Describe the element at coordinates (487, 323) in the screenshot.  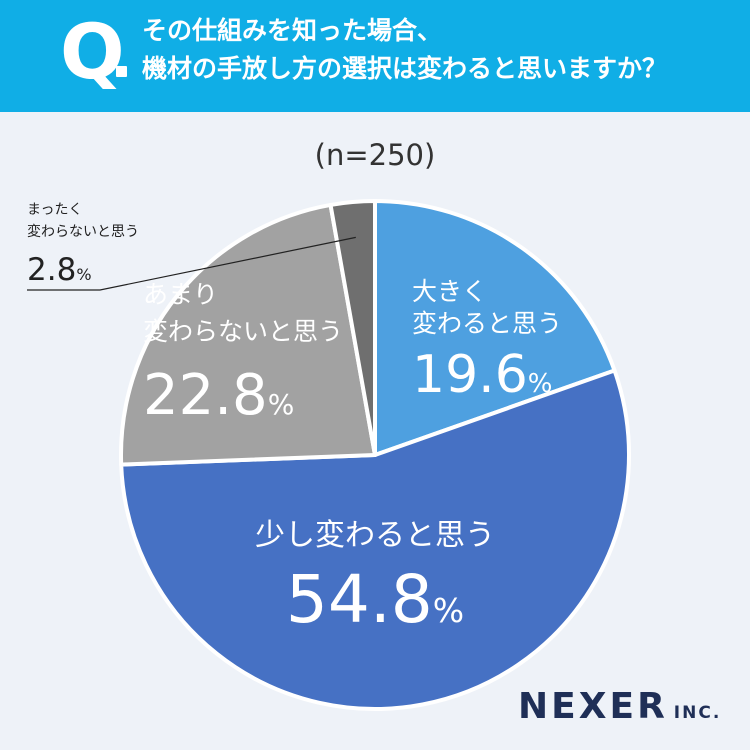
I see `slice-label-1-line-2: 変わると思う` at that location.